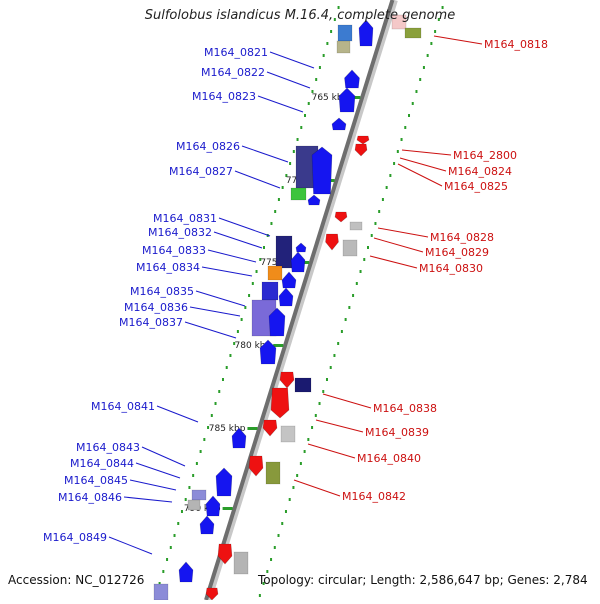 The width and height of the screenshot is (600, 604). Describe the element at coordinates (389, 458) in the screenshot. I see `locus-label-m164_0840: M164_0840` at that location.